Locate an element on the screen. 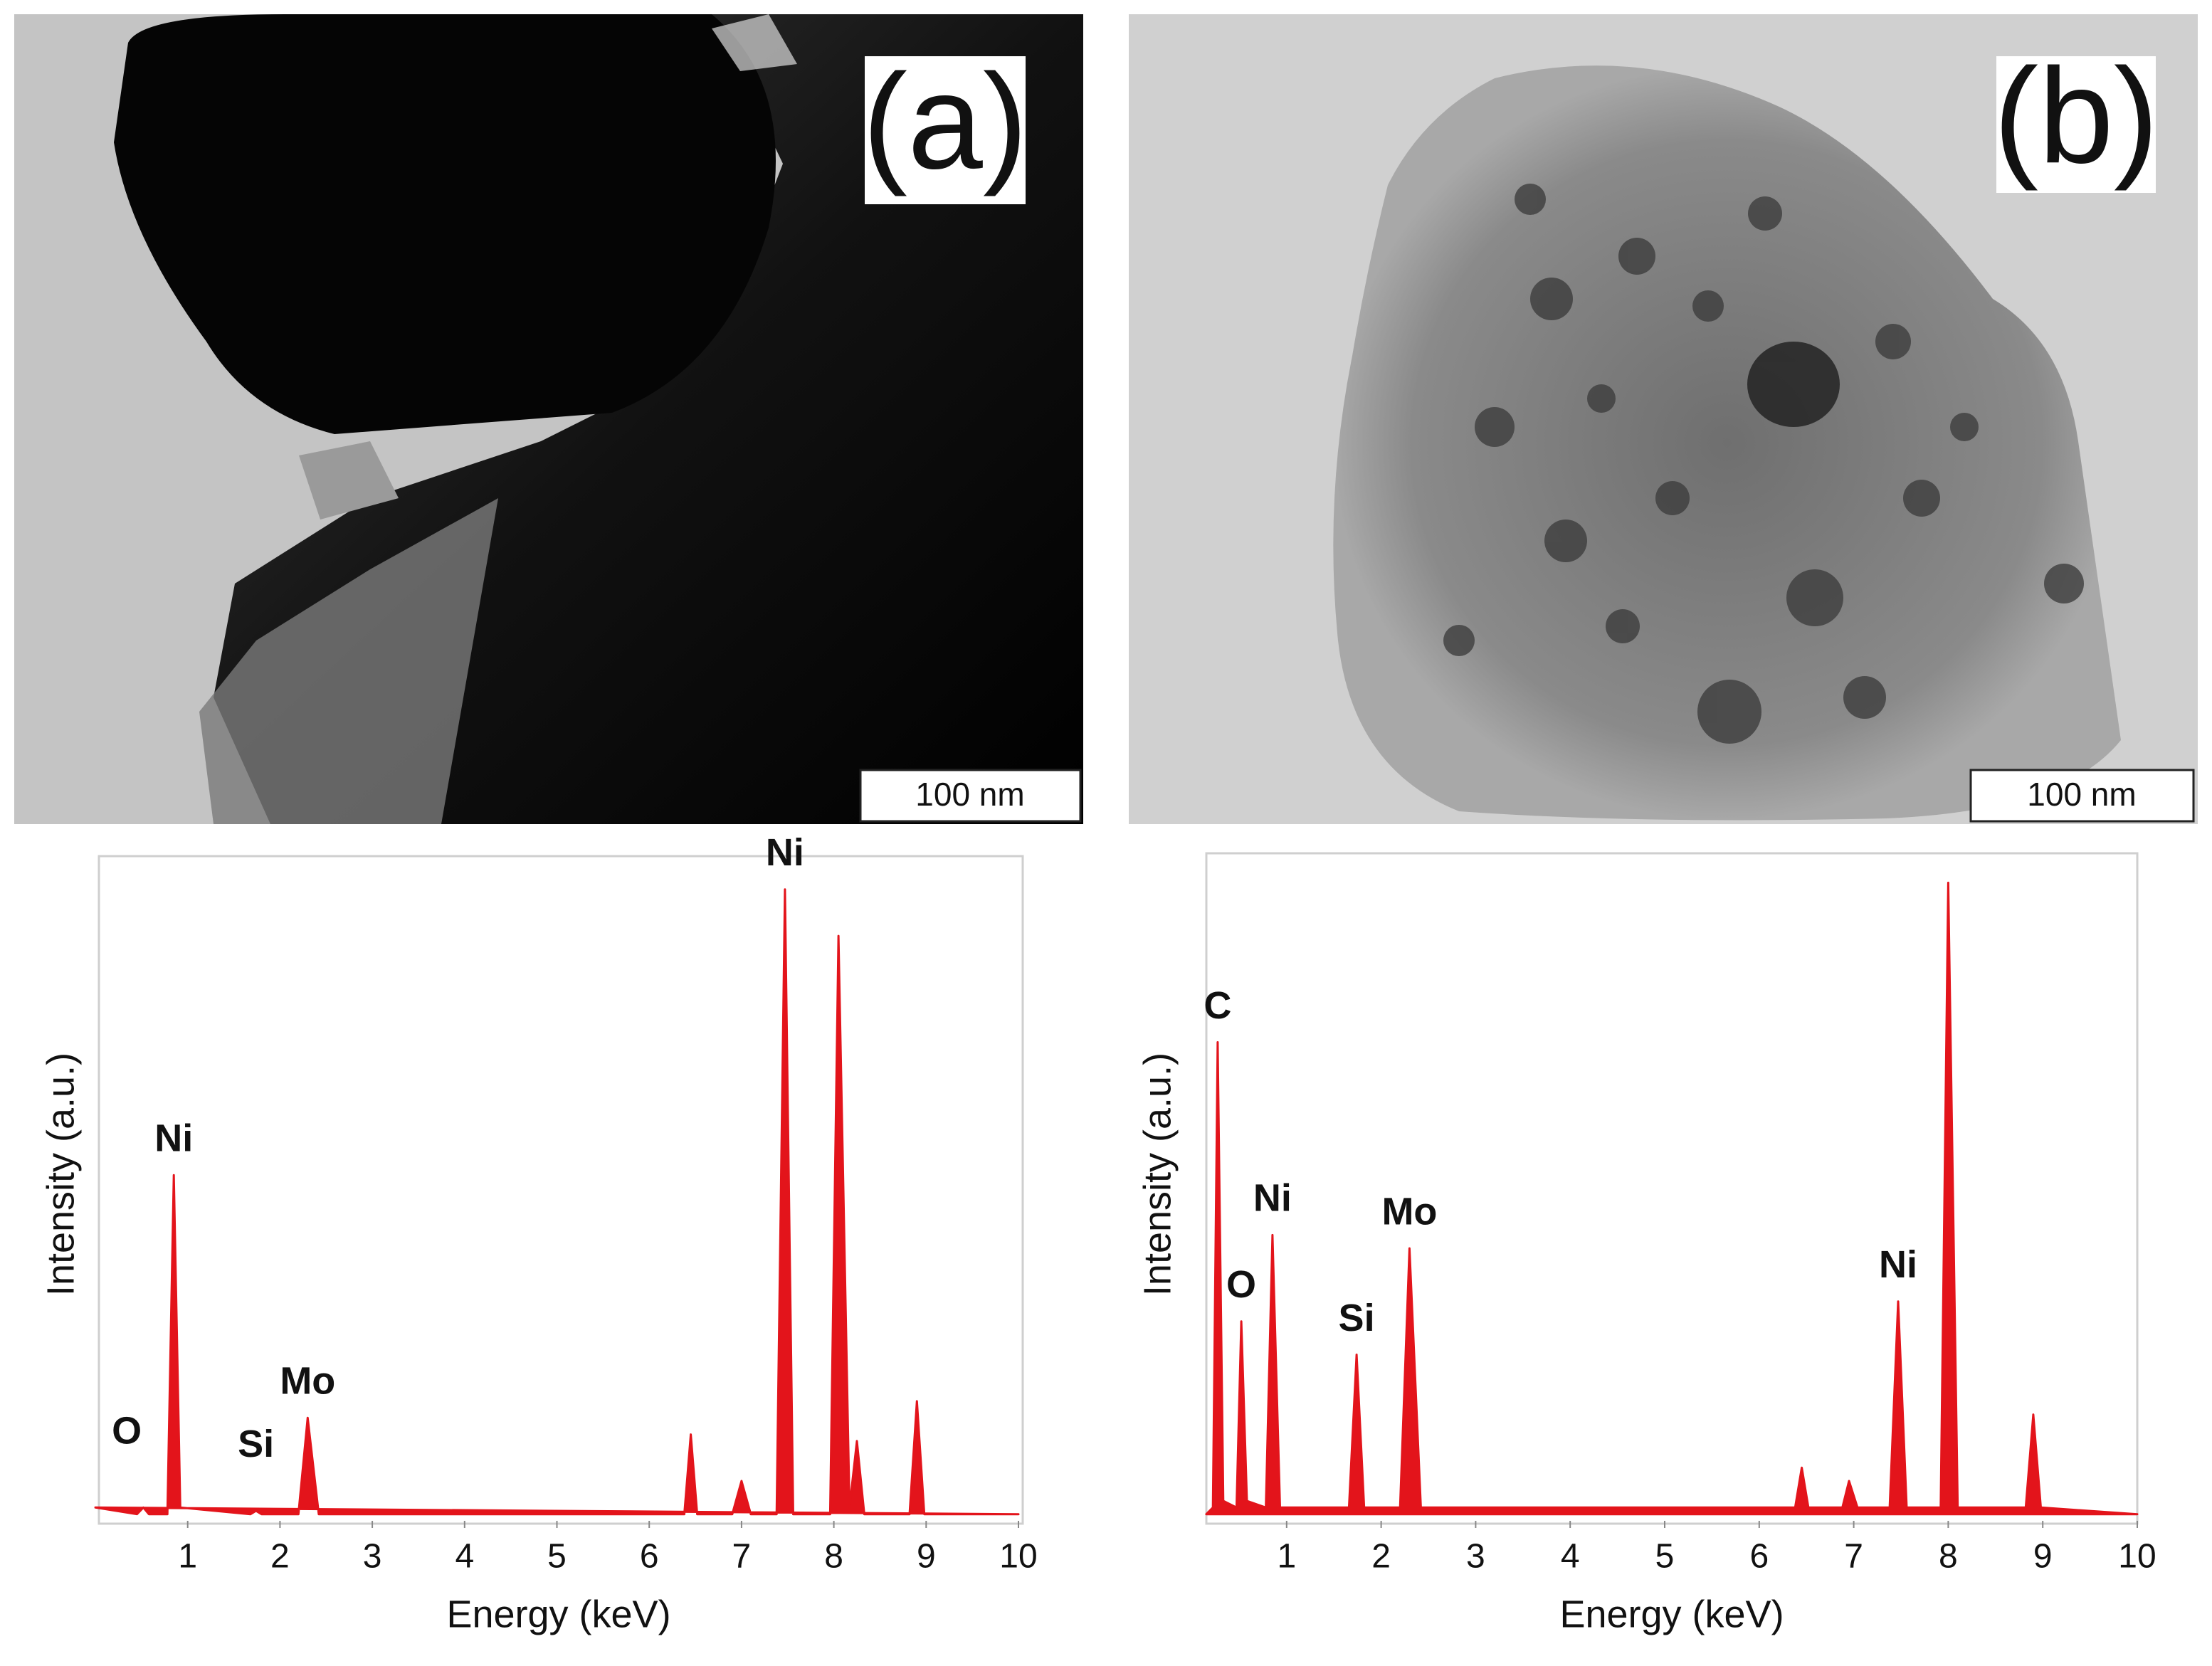 The height and width of the screenshot is (1666, 2212). panel-label: (b) is located at coordinates (2076, 116).